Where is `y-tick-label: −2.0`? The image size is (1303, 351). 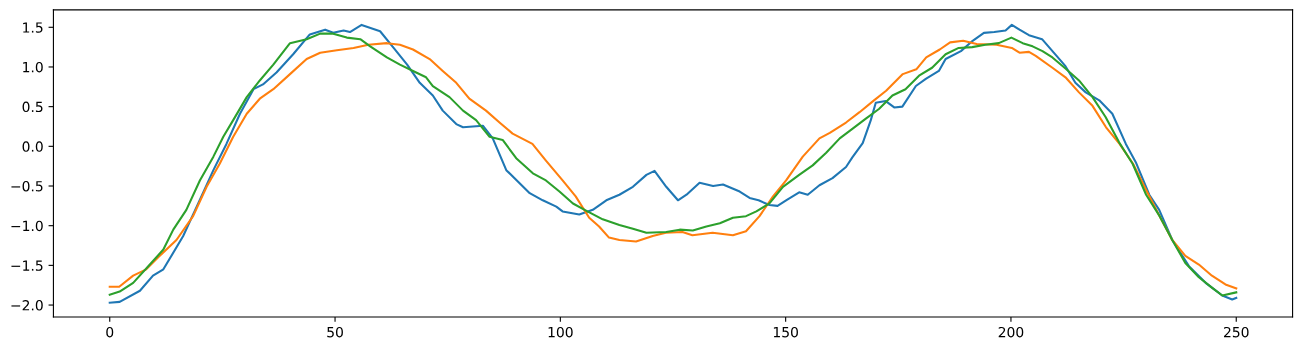 y-tick-label: −2.0 is located at coordinates (27, 305).